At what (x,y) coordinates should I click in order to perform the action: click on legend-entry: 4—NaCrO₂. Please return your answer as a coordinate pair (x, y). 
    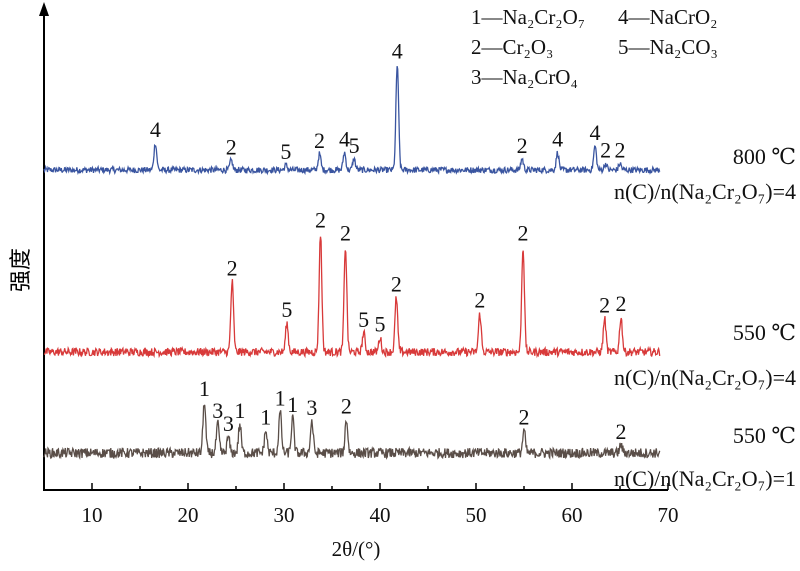
    Looking at the image, I should click on (667, 17).